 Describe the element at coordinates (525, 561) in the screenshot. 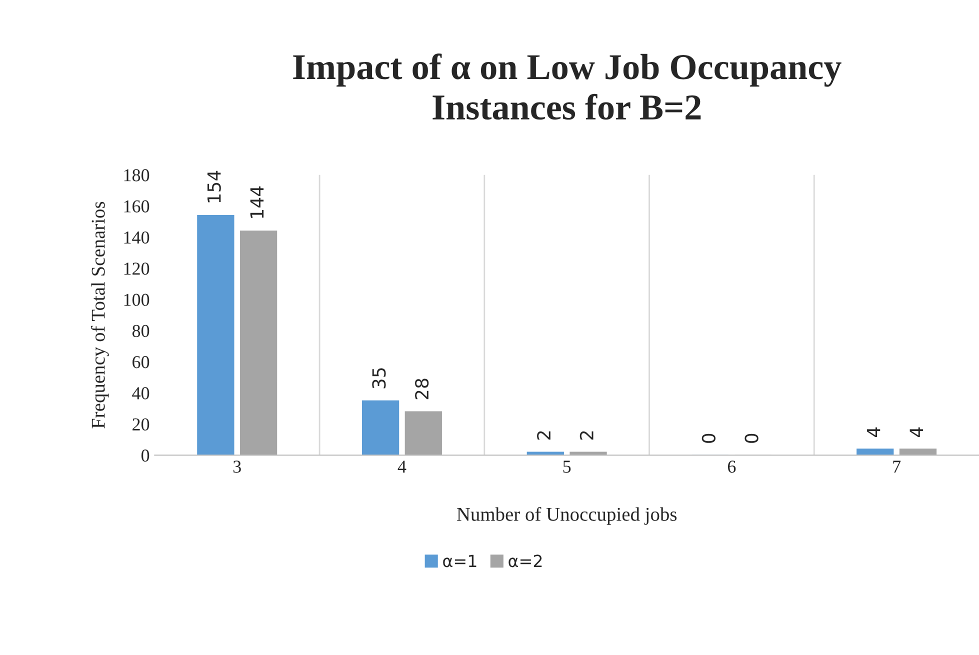

I see `legend-label: α=2` at that location.